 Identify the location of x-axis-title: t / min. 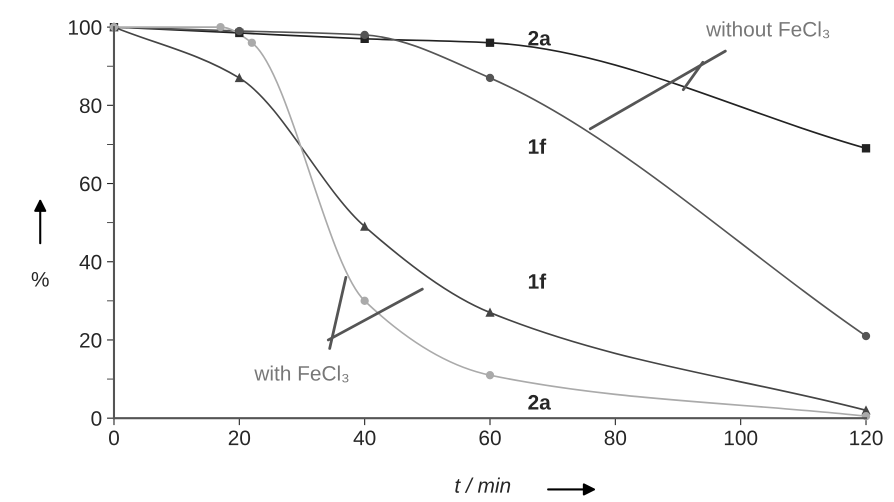
(482, 485).